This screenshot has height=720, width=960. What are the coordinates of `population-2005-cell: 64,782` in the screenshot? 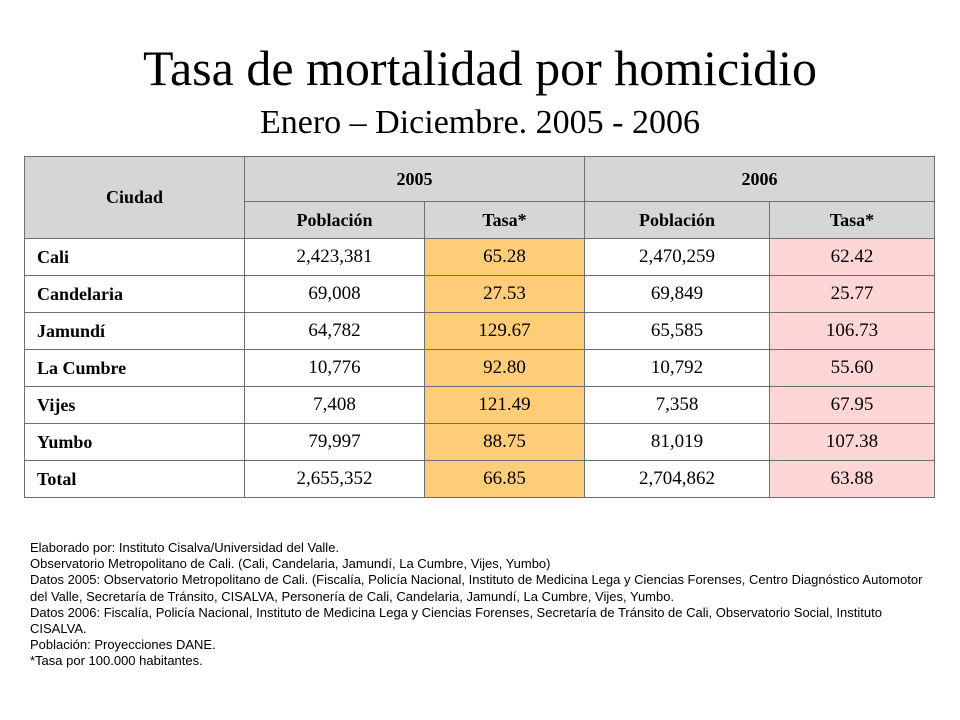 It's located at (334, 331).